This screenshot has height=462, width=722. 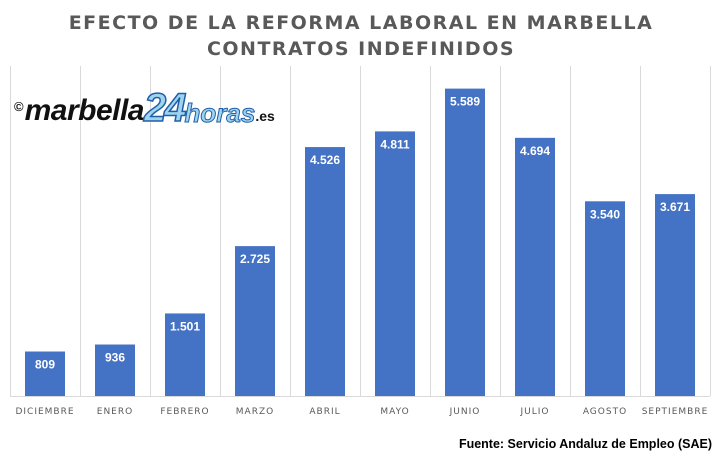 What do you see at coordinates (255, 412) in the screenshot?
I see `x-tick-label: MARZO` at bounding box center [255, 412].